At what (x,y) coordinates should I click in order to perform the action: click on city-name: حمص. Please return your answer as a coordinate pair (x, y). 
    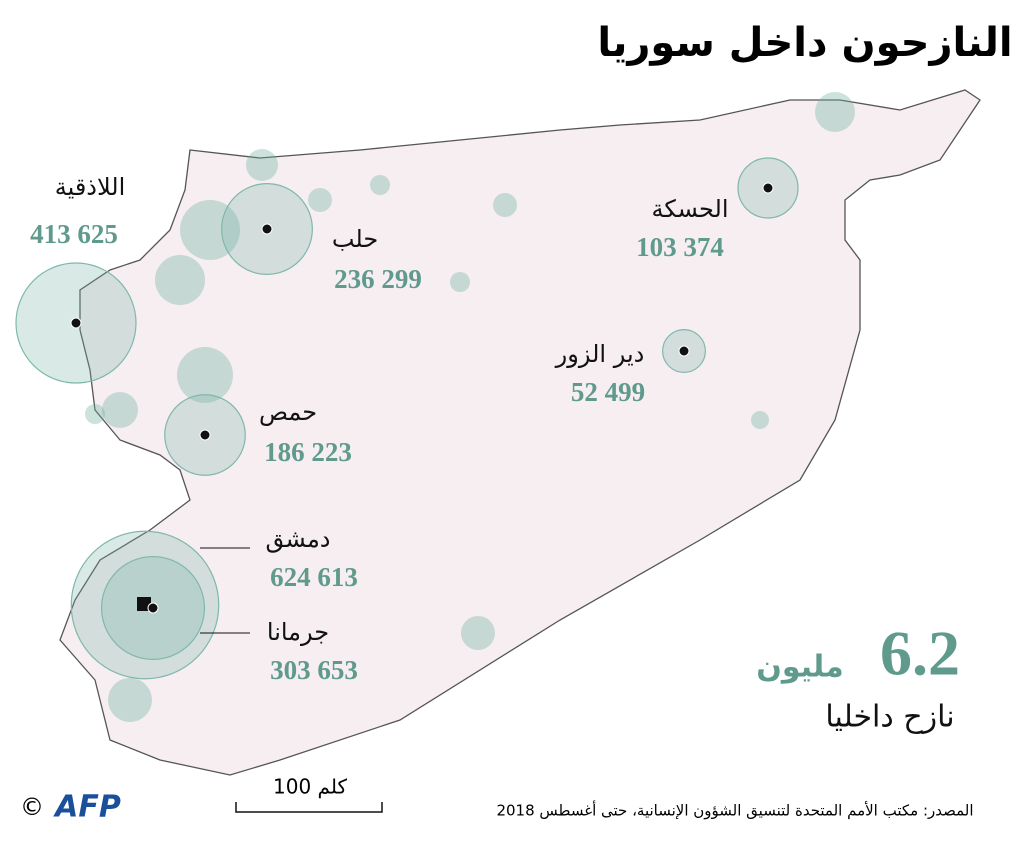
    Looking at the image, I should click on (288, 412).